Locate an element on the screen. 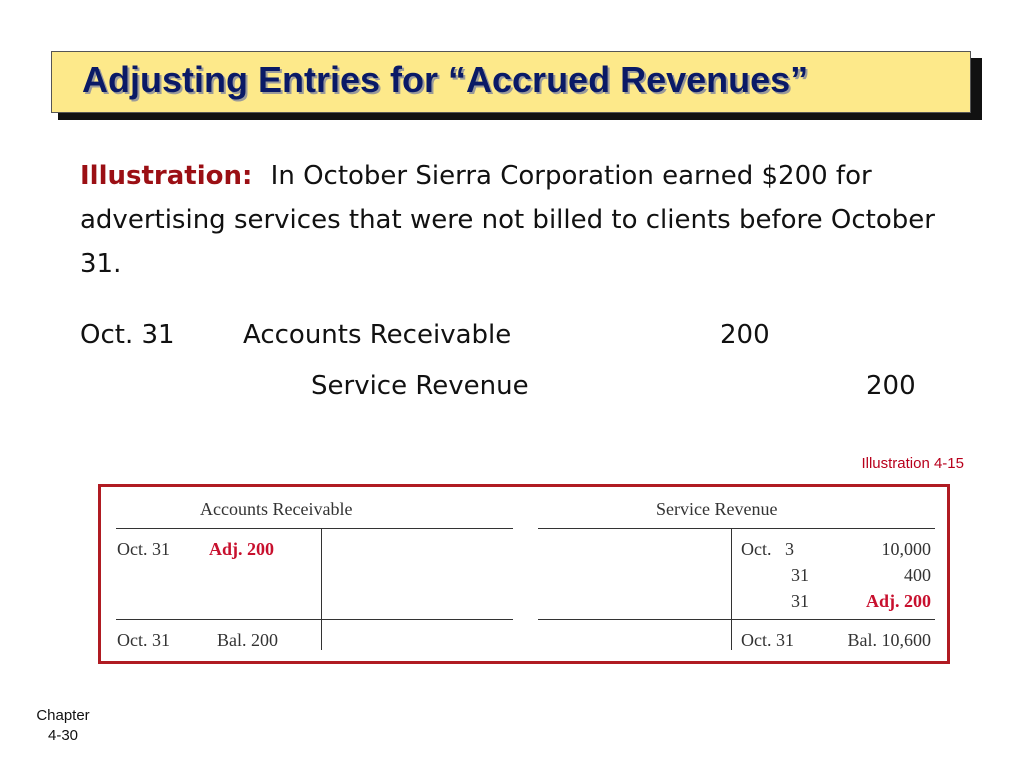 The height and width of the screenshot is (768, 1024). journal-credit-amount: 200 is located at coordinates (891, 386).